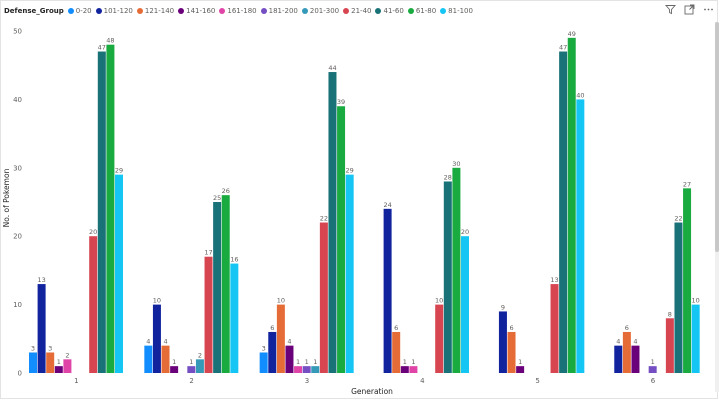  Describe the element at coordinates (110, 41) in the screenshot. I see `data-label: 48` at that location.